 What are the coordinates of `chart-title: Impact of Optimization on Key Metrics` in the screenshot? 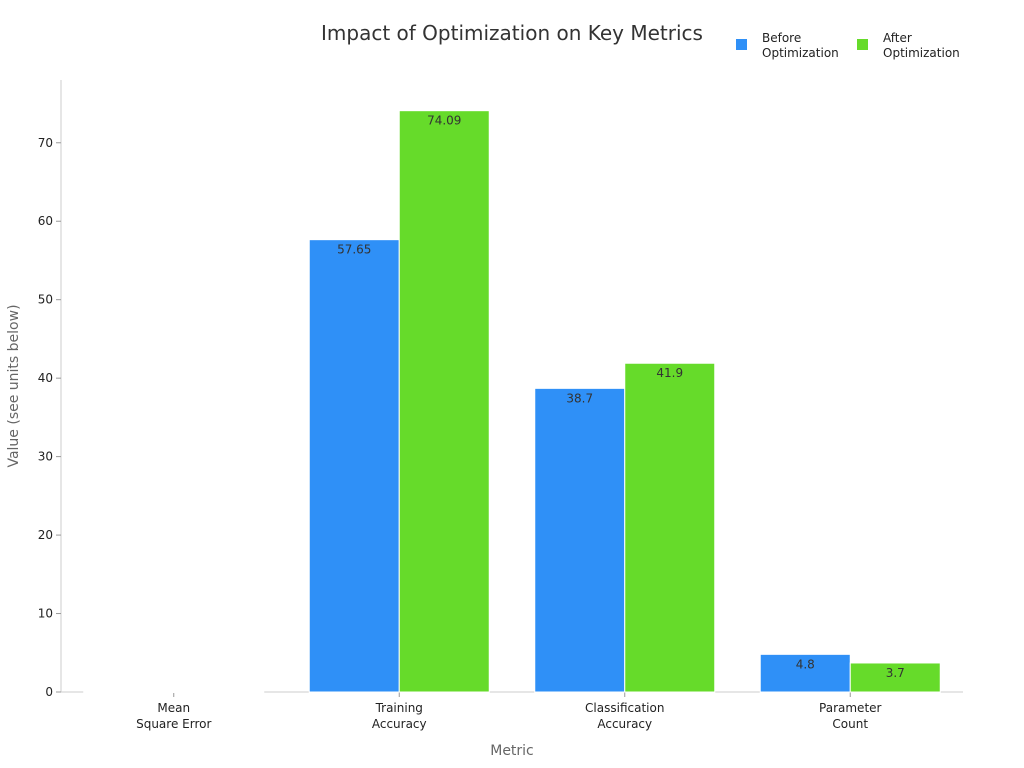 It's located at (512, 33).